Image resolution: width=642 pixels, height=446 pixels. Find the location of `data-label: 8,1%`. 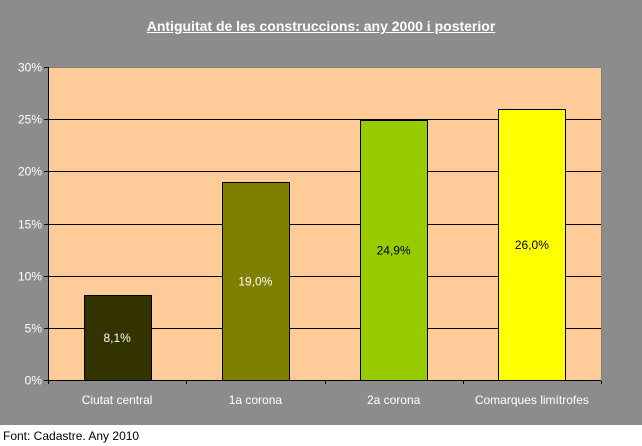

data-label: 8,1% is located at coordinates (117, 338).